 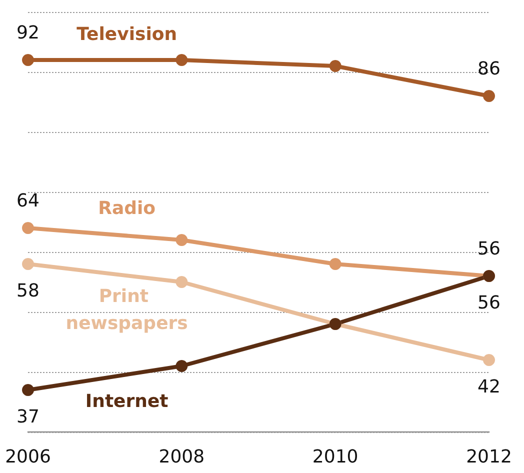 What do you see at coordinates (28, 457) in the screenshot?
I see `x-tick-label: 2006` at bounding box center [28, 457].